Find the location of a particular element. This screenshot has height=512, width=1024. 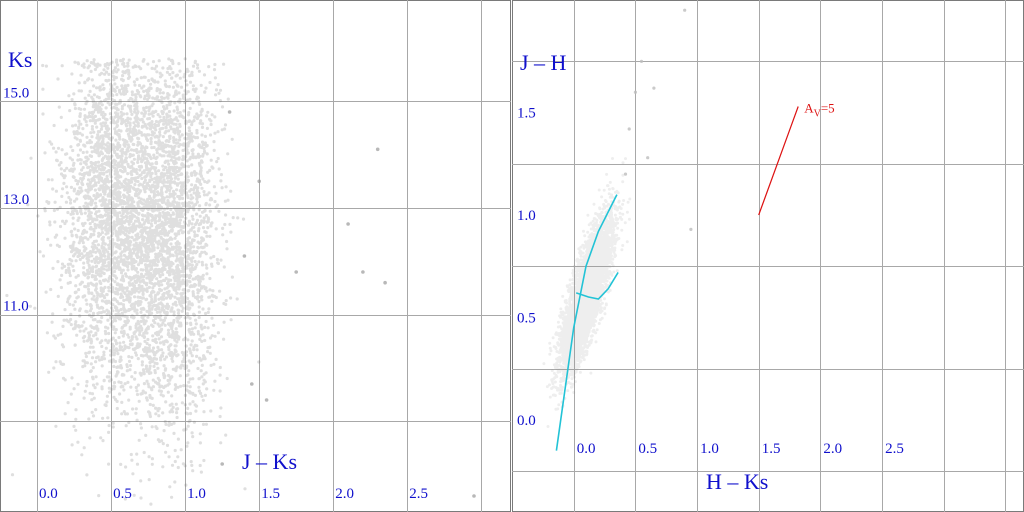

reddening-vector-label: AV=5 is located at coordinates (819, 110).